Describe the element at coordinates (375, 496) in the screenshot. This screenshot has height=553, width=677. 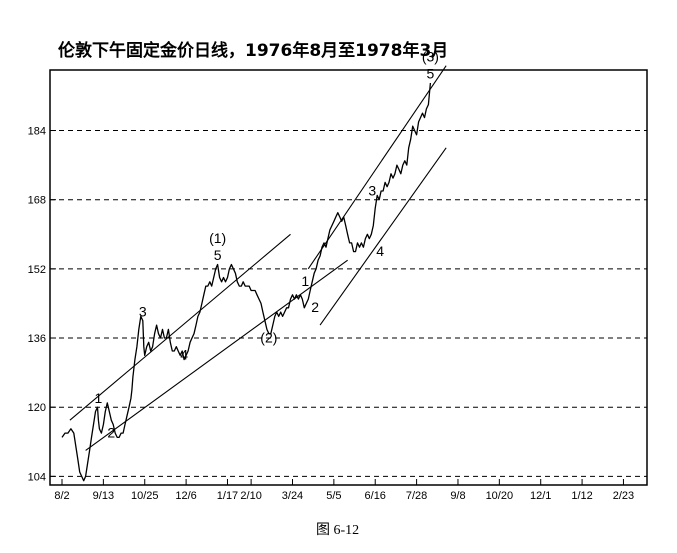
I see `x-tick-label: 6/16` at that location.